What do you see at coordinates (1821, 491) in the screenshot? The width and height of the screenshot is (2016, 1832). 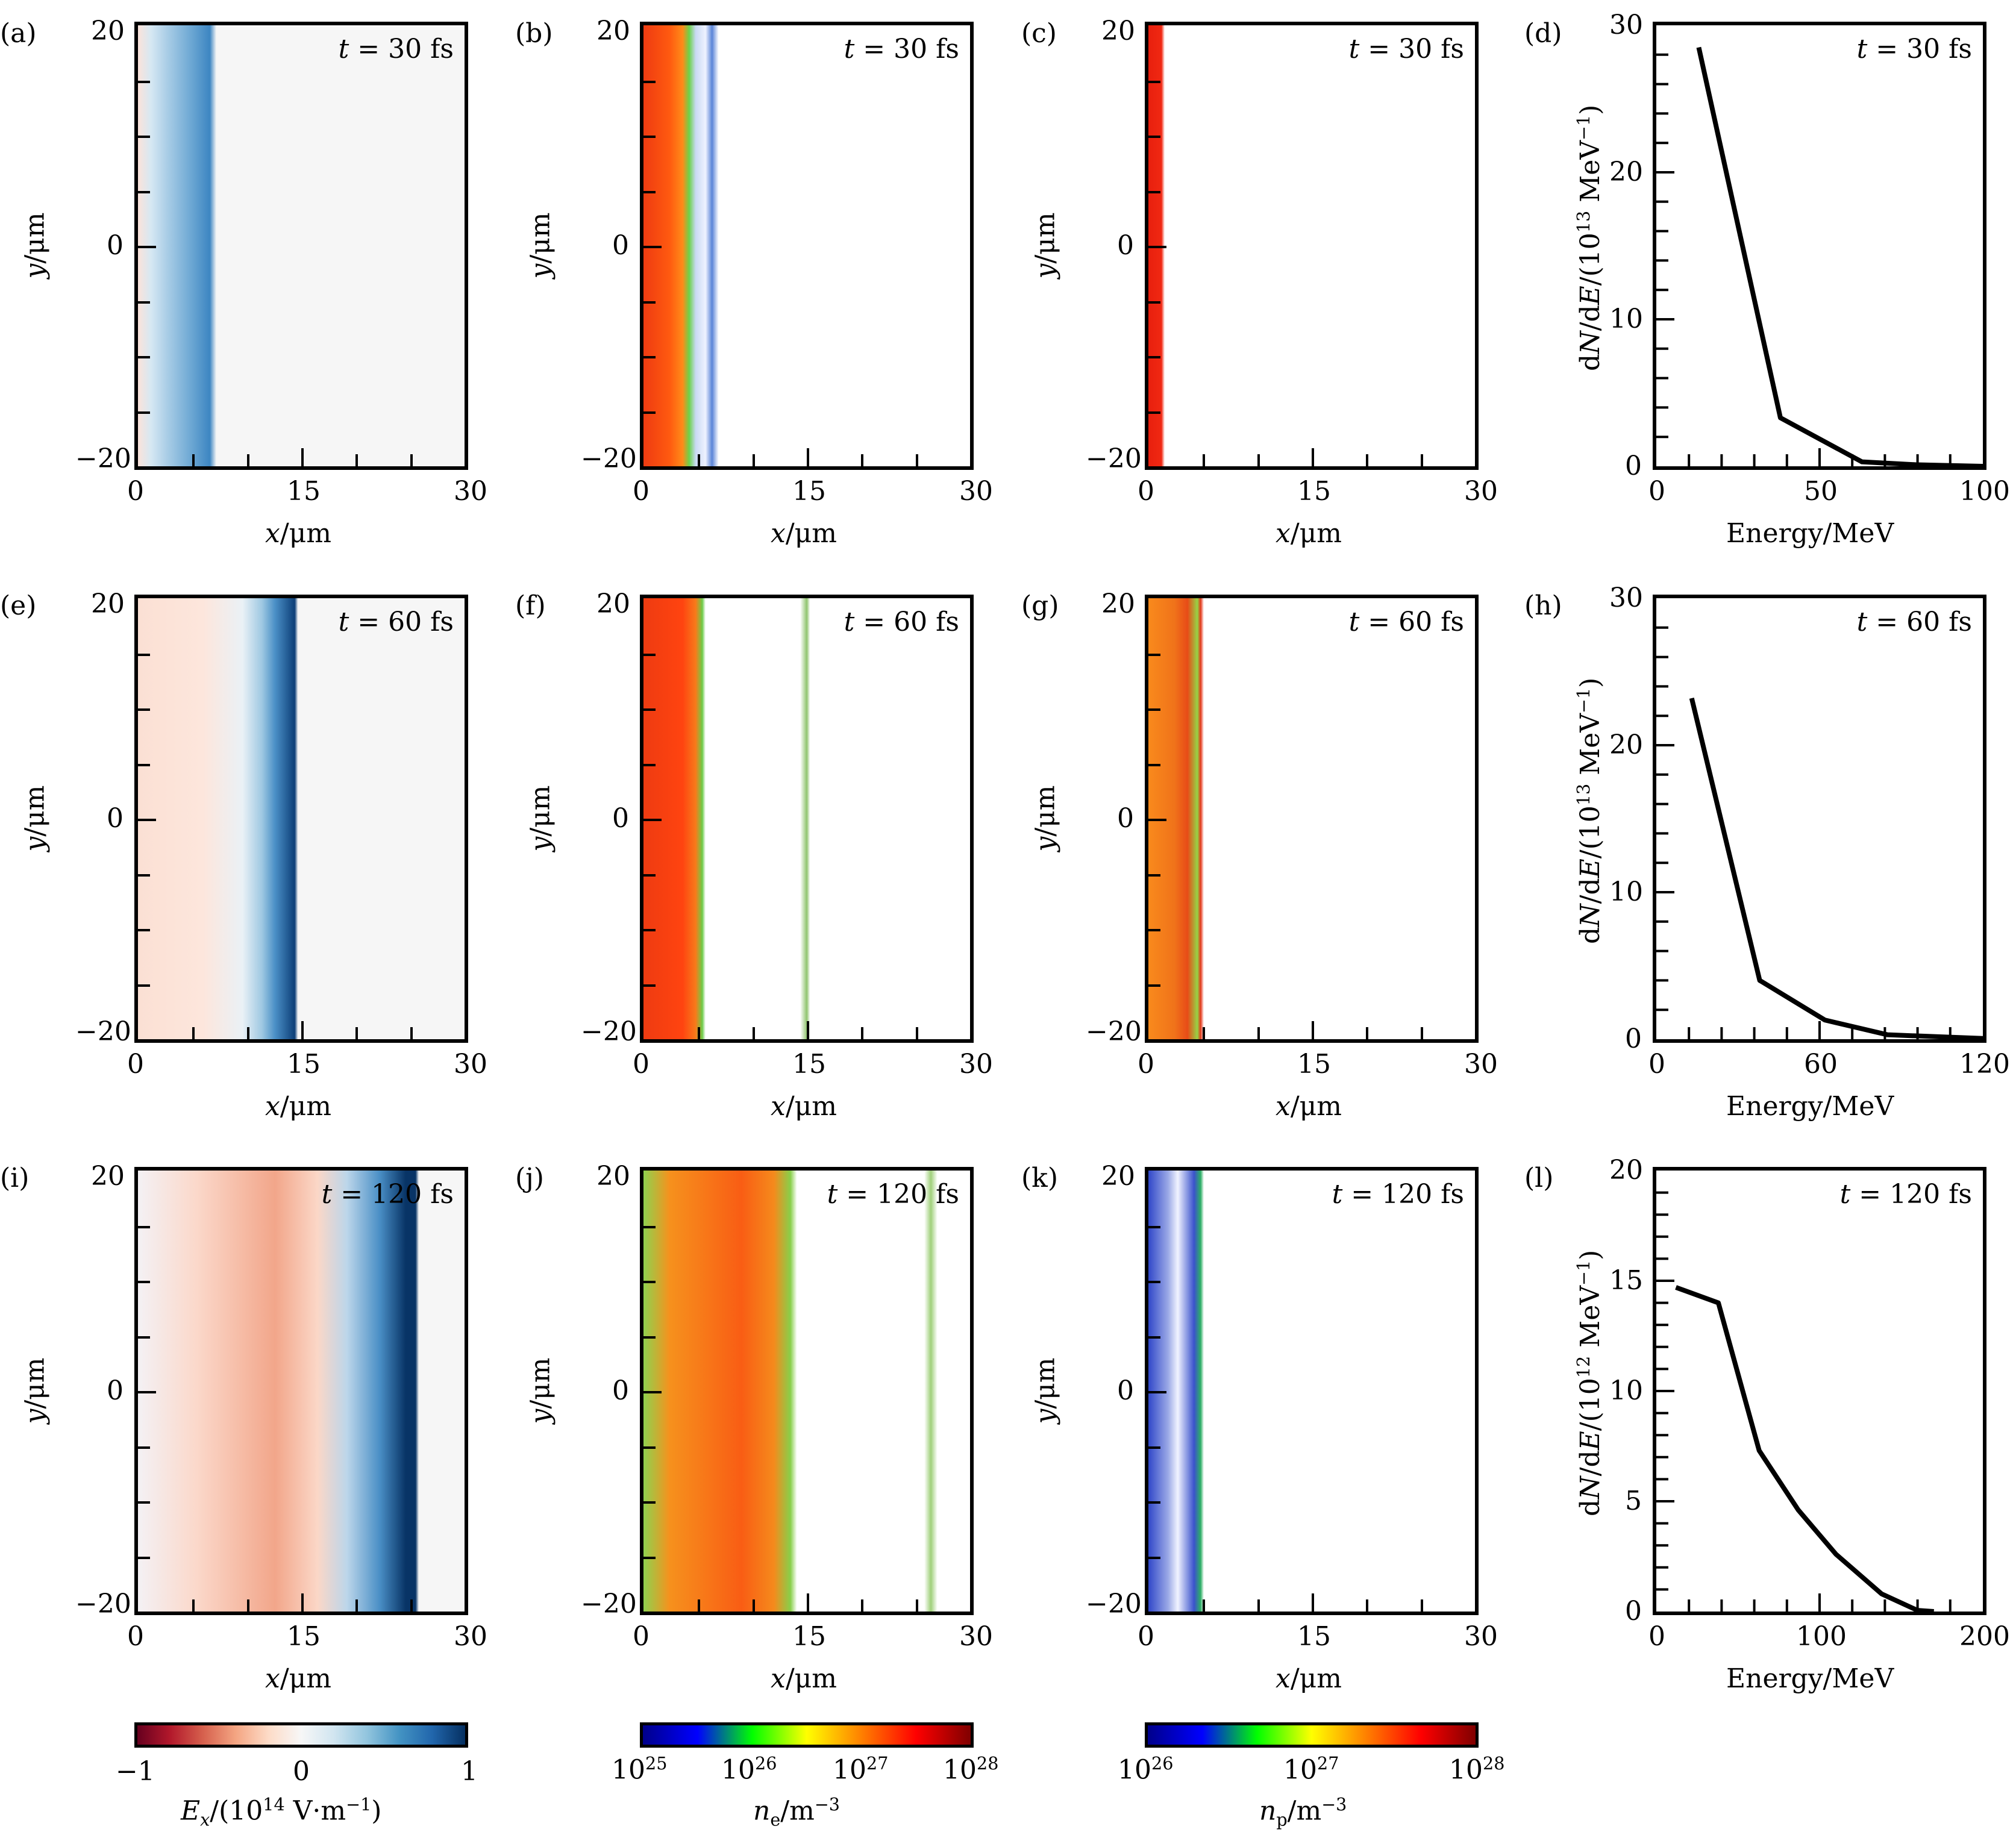 I see `x-tick-label: 50` at bounding box center [1821, 491].